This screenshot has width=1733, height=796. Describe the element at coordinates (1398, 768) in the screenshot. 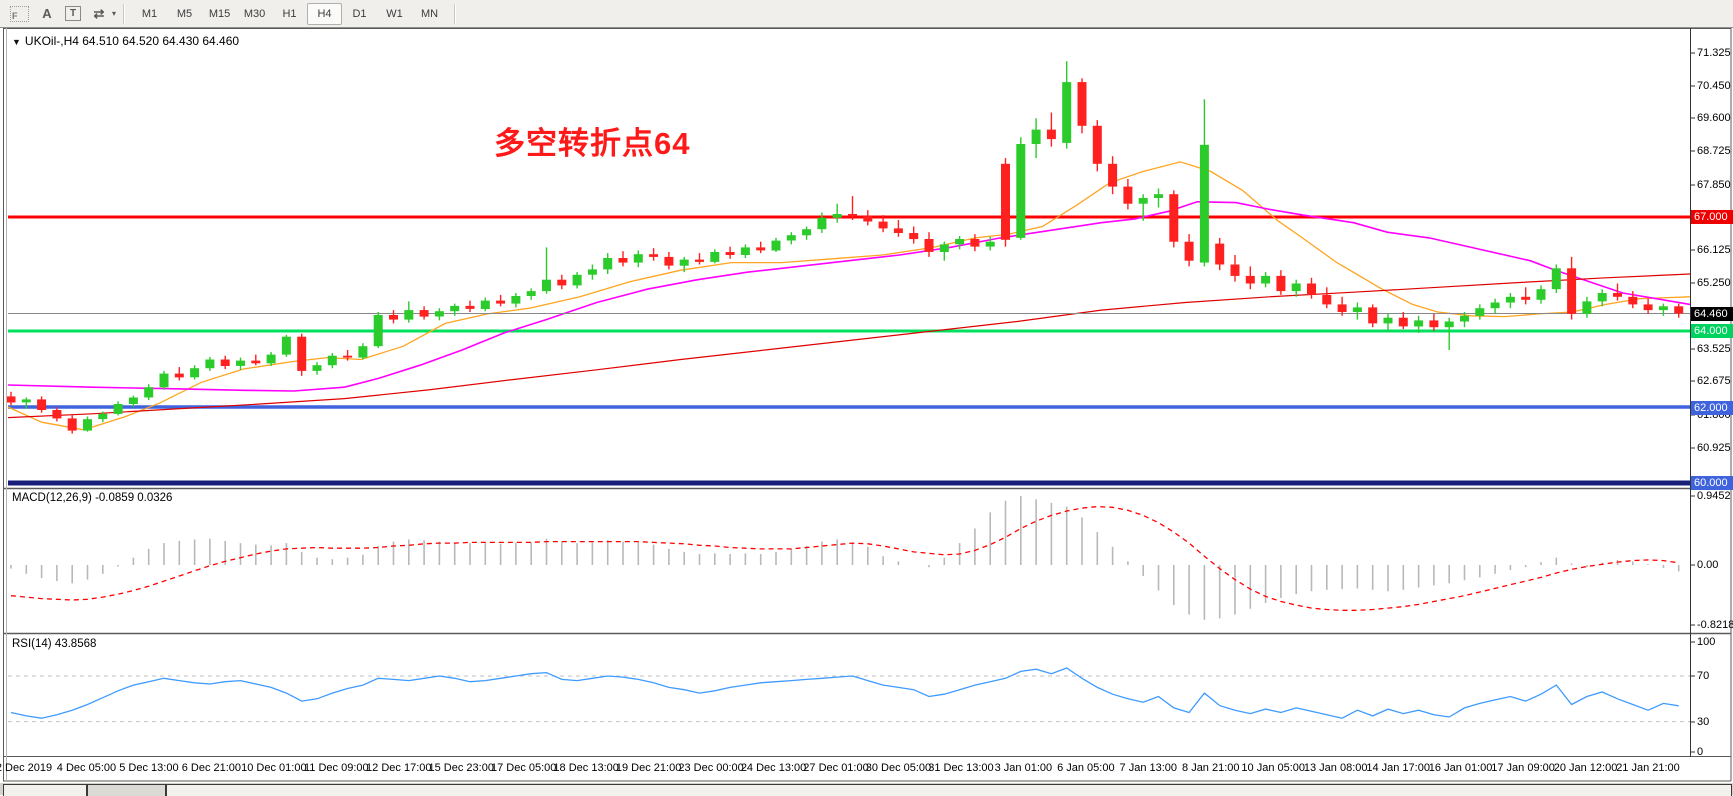

I see `time-axis-label: 14 Jan 17:00` at that location.